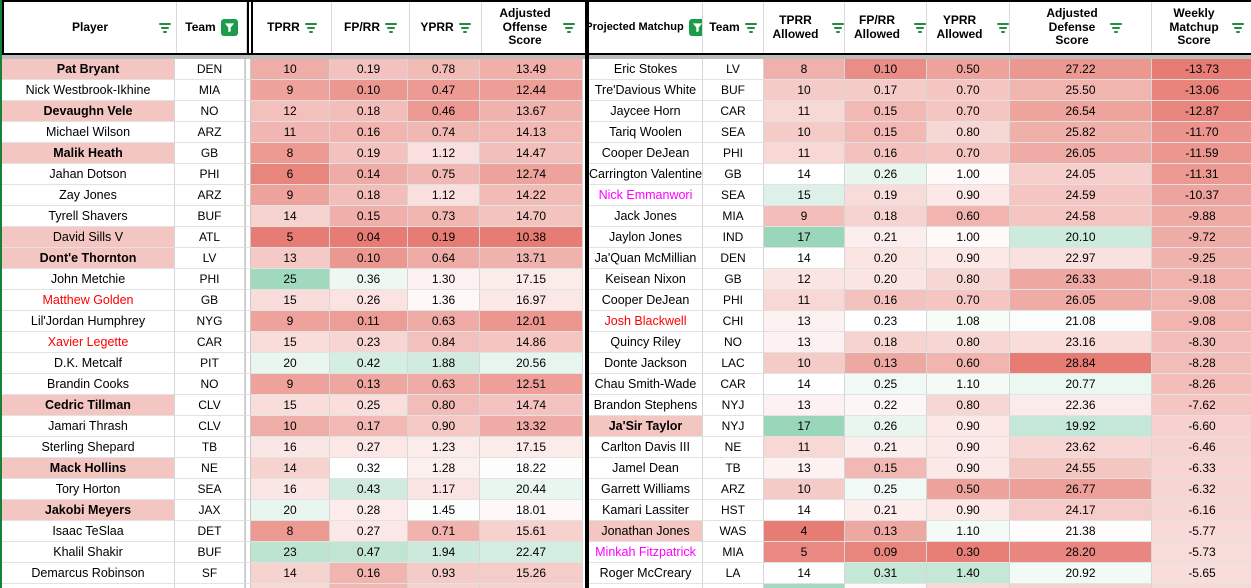 The width and height of the screenshot is (1251, 588). What do you see at coordinates (1201, 153) in the screenshot?
I see `stat-cell: -11.59` at bounding box center [1201, 153].